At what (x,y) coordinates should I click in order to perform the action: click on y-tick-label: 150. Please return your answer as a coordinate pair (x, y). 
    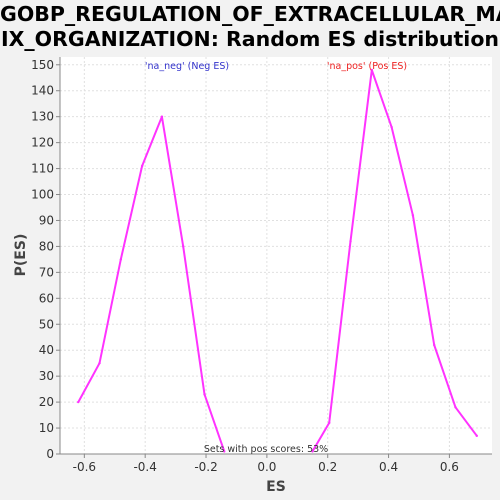
    Looking at the image, I should click on (42, 65).